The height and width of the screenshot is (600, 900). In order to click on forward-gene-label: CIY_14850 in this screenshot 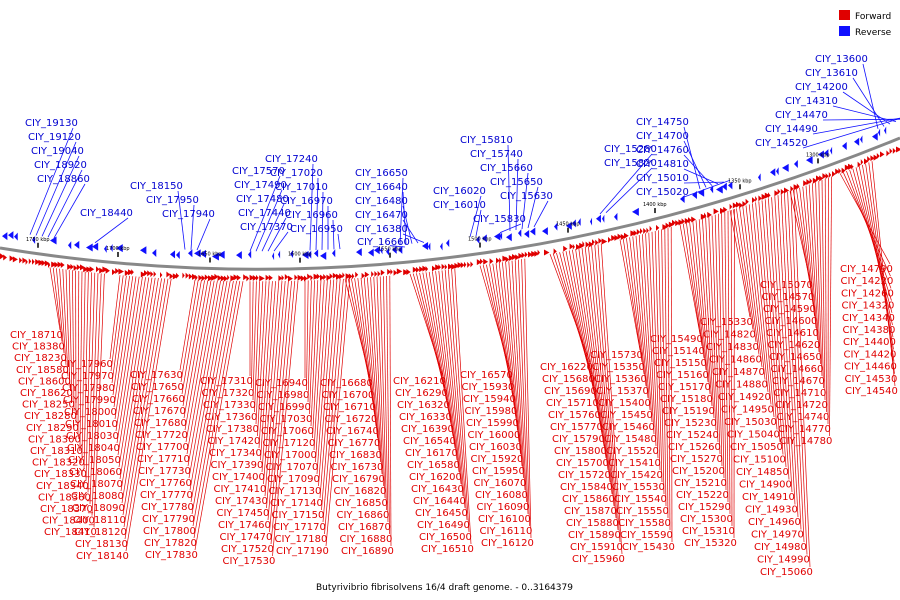, I will do `click(762, 472)`.